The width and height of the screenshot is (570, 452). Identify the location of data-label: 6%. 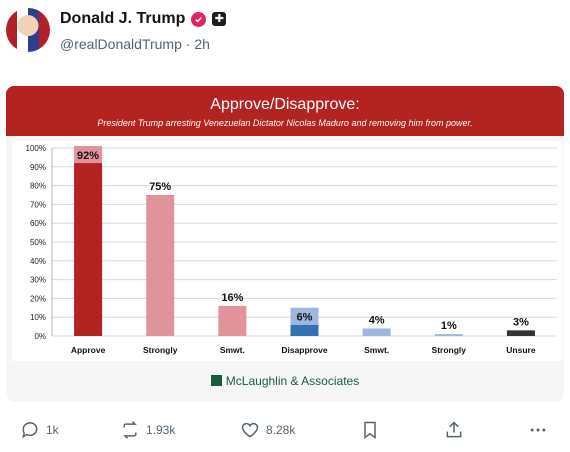
(305, 318).